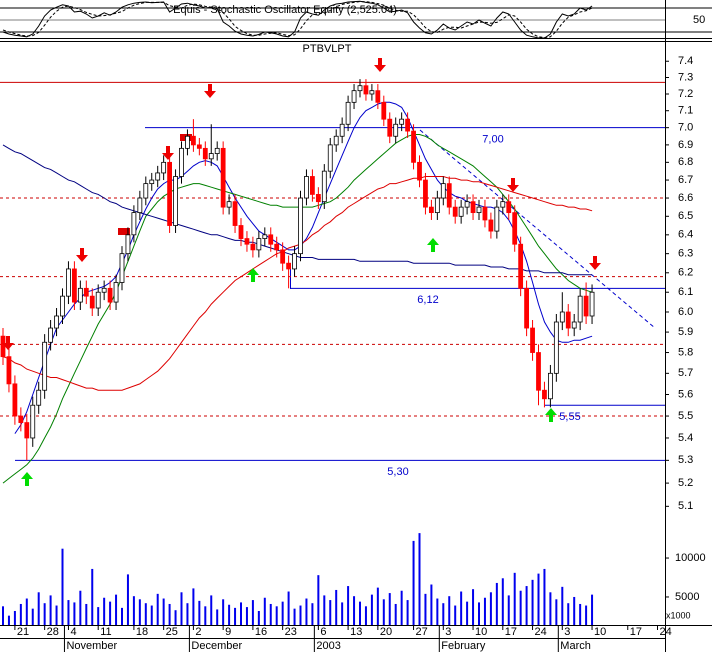  What do you see at coordinates (699, 20) in the screenshot?
I see `y-tick-label: 50` at bounding box center [699, 20].